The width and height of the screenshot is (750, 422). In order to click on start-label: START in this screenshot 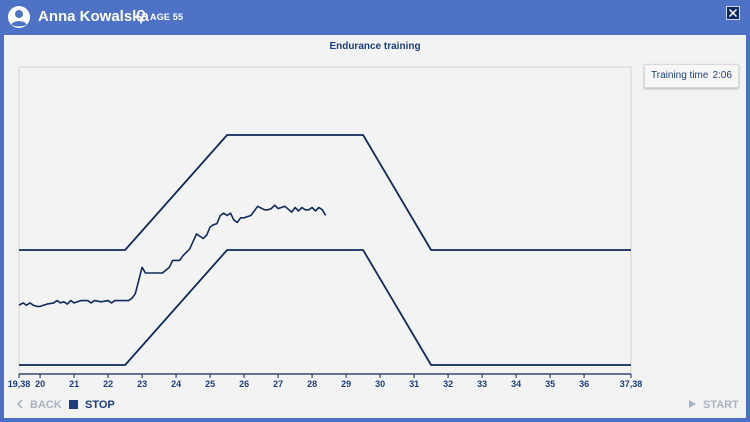, I will do `click(721, 405)`.